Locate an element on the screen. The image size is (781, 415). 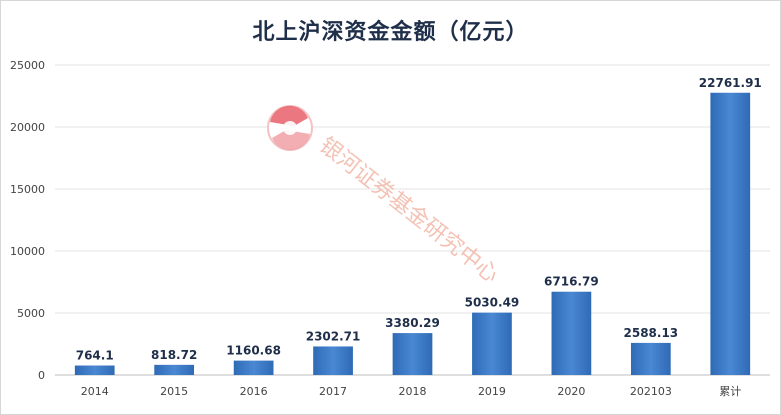
x-tick-label: 2015 is located at coordinates (174, 391).